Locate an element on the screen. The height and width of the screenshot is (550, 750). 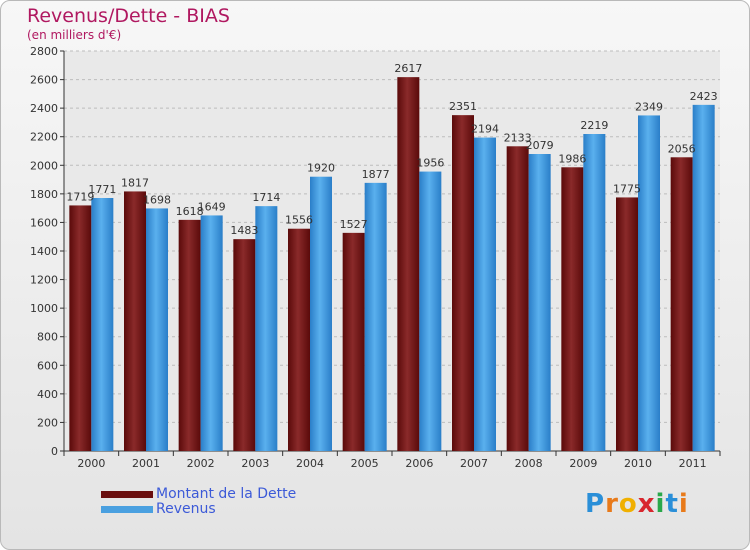
legend-label-revenus: Revenus is located at coordinates (186, 509).